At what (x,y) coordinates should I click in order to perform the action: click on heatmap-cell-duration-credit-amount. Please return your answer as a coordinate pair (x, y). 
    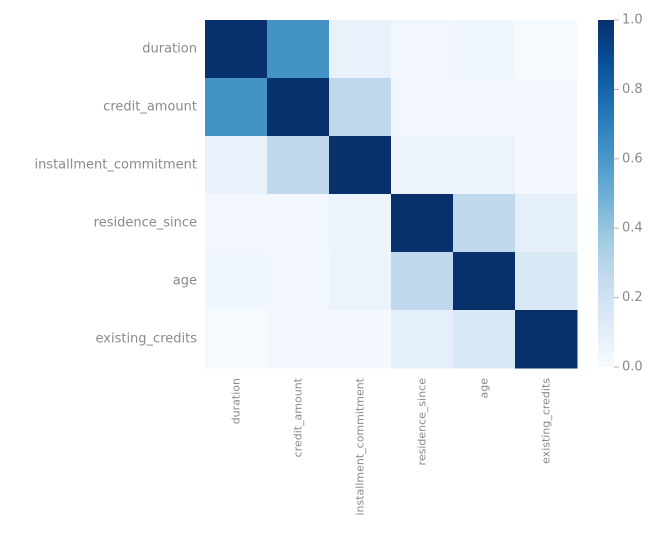
    Looking at the image, I should click on (298, 49).